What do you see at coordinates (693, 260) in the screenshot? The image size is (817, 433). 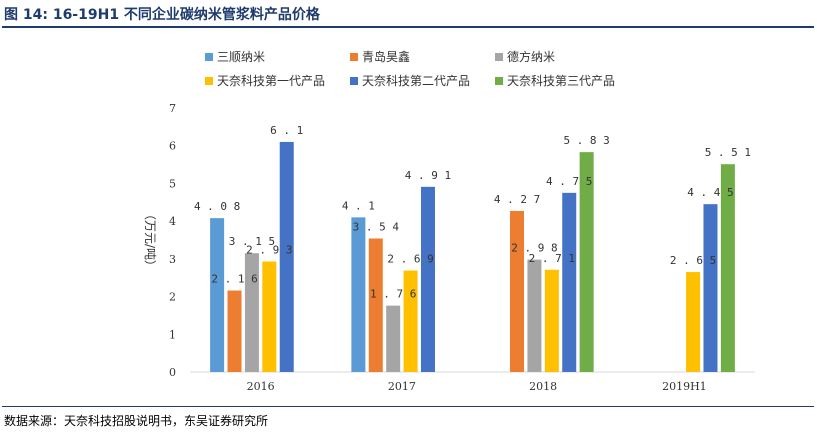 I see `data-label: 2 . 6 5` at bounding box center [693, 260].